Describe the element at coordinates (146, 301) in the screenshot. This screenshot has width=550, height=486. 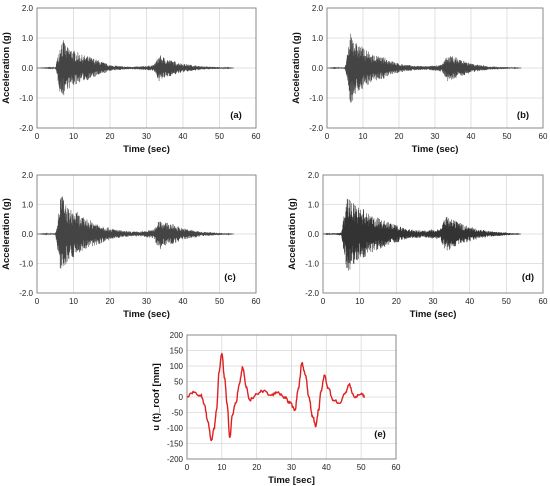
I see `x-tick-label: 30` at that location.